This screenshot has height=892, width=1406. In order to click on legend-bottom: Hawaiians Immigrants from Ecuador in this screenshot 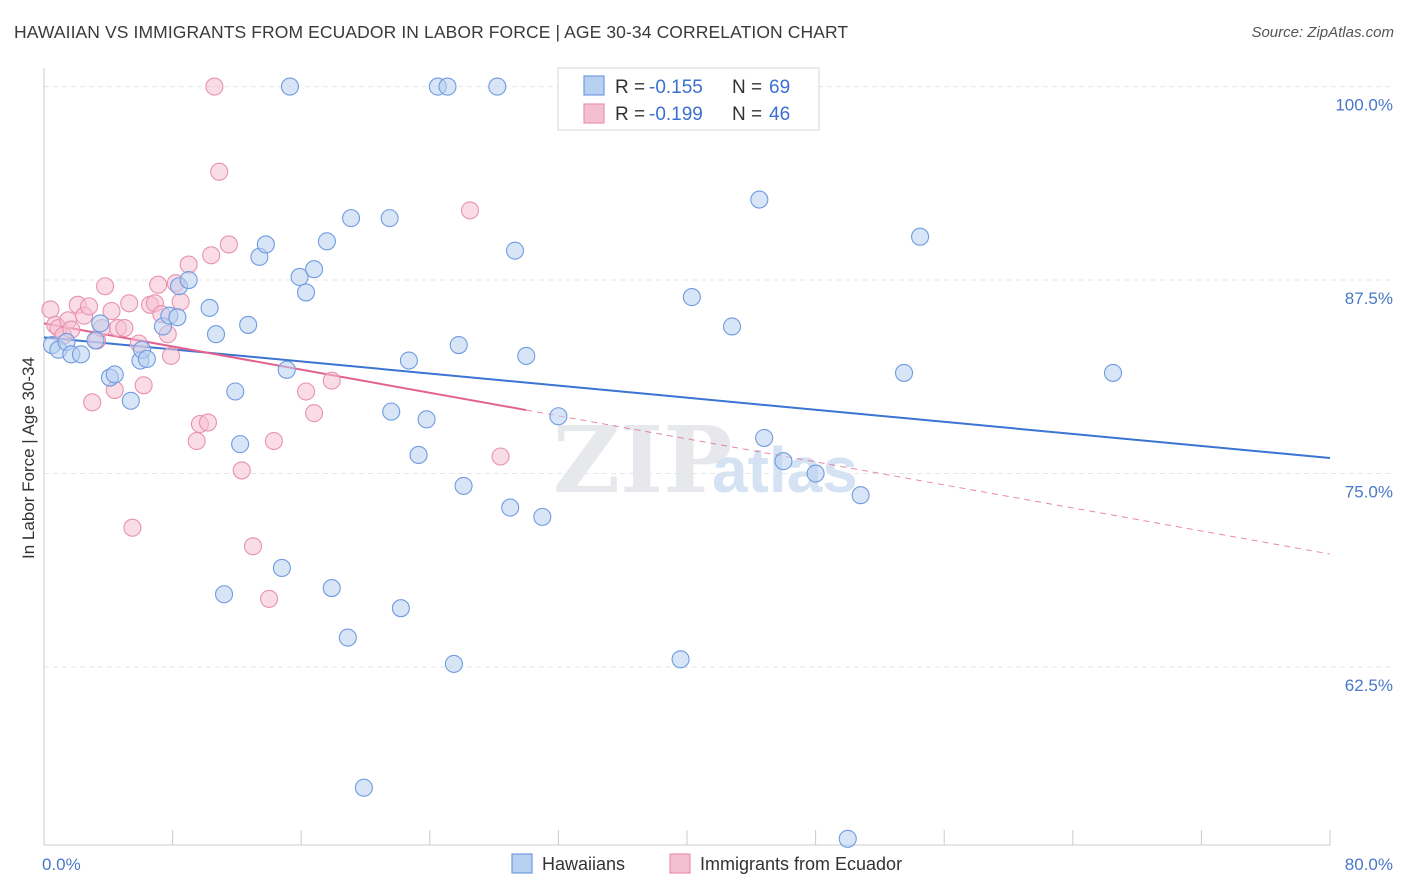, I will do `click(706, 863)`.